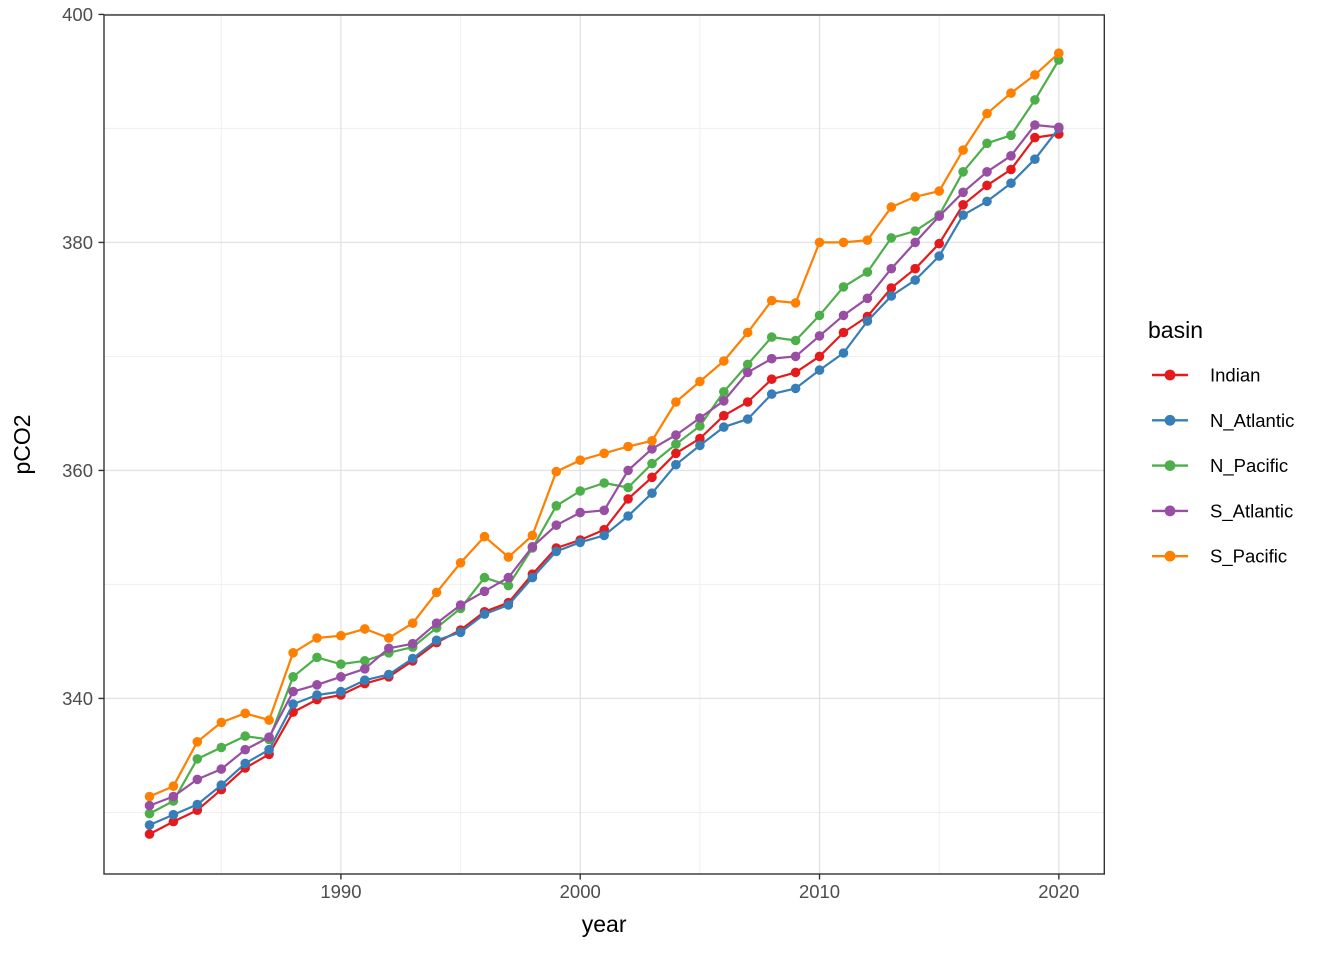 The width and height of the screenshot is (1344, 960). I want to click on legend-item-N_Atlantic: N_Atlantic, so click(1223, 421).